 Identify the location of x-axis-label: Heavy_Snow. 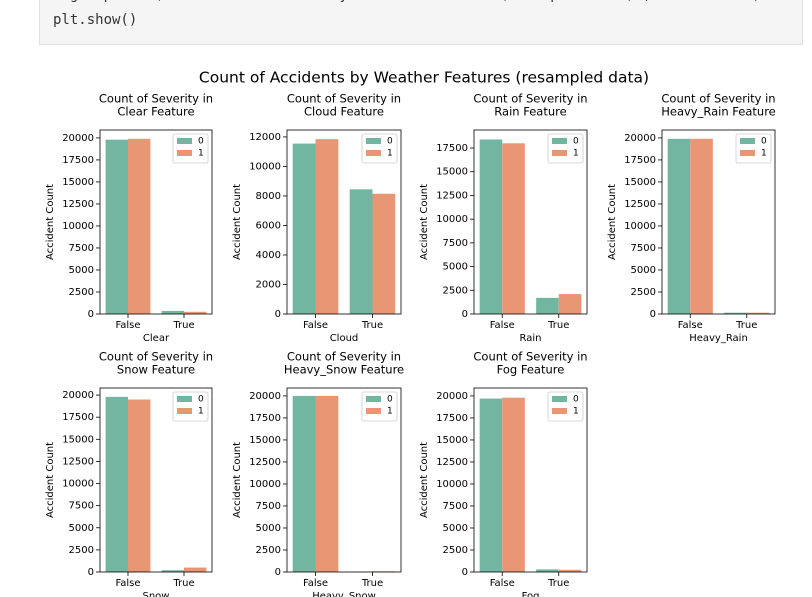
(344, 594).